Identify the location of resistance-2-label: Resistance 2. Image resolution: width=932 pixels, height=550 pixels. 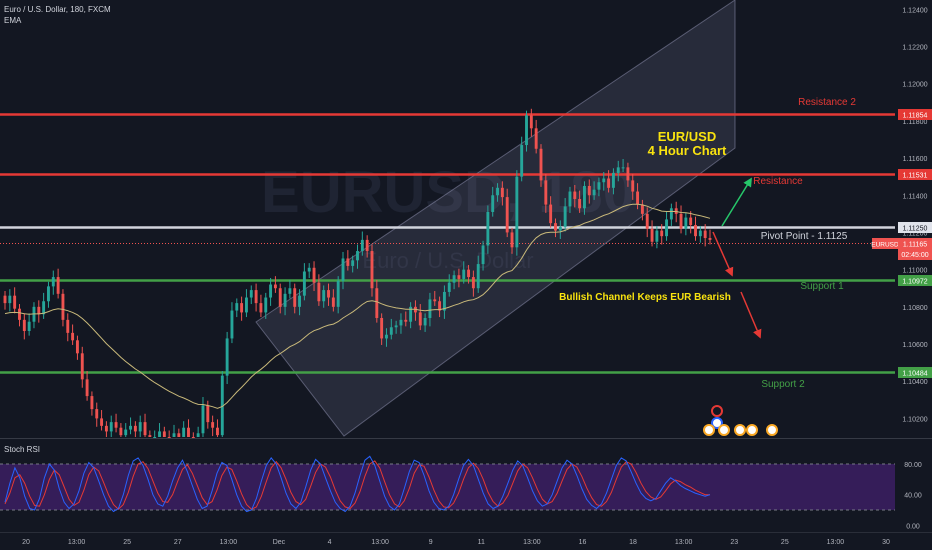
(827, 102).